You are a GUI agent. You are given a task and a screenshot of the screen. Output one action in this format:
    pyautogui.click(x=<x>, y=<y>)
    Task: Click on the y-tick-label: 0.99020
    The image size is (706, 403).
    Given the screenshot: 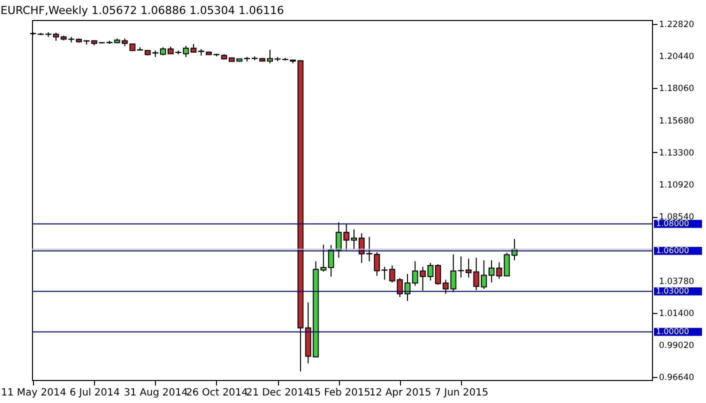 What is the action you would take?
    pyautogui.click(x=676, y=346)
    